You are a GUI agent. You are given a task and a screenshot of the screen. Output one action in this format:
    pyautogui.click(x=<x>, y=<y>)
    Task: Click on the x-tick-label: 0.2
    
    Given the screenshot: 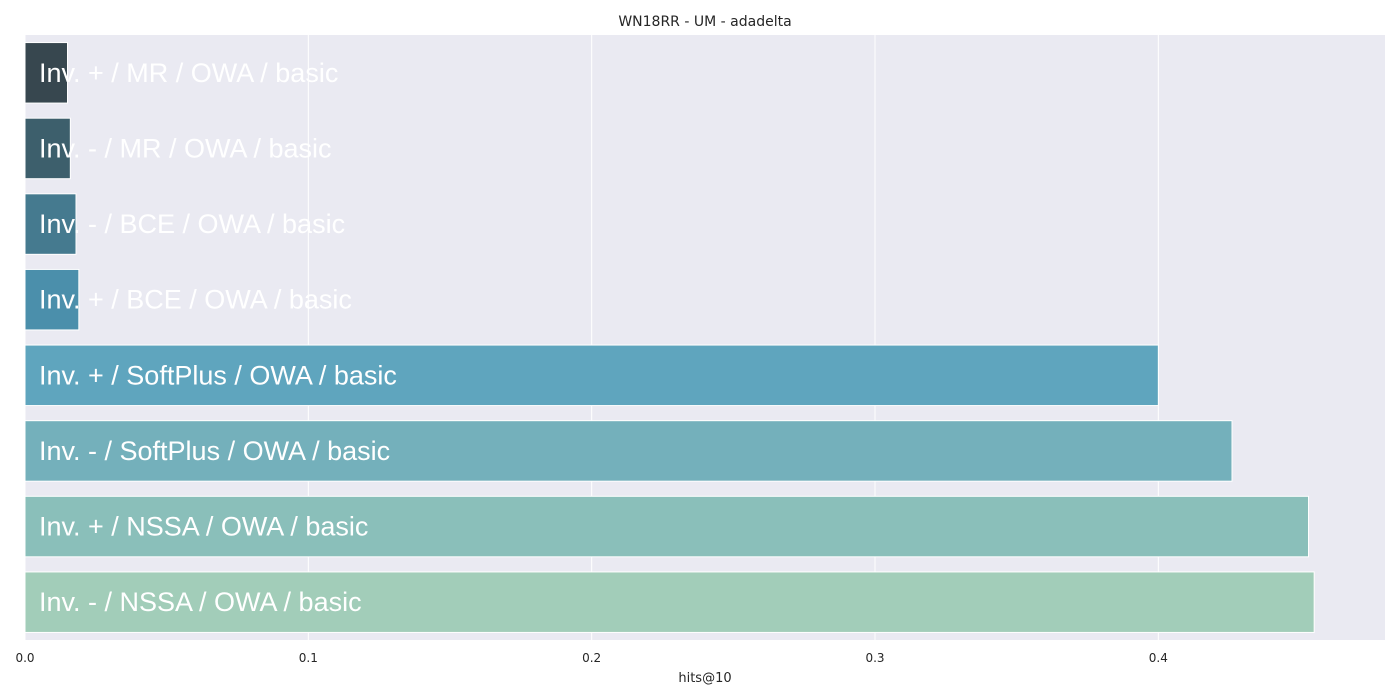 What is the action you would take?
    pyautogui.click(x=591, y=658)
    